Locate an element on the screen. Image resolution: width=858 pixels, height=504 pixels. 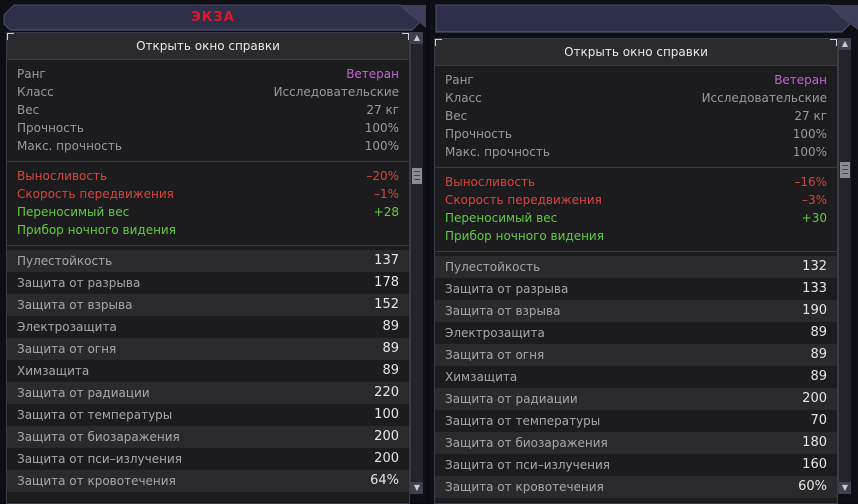
protection-row: Защита от биозаражения 180 is located at coordinates (636, 443).